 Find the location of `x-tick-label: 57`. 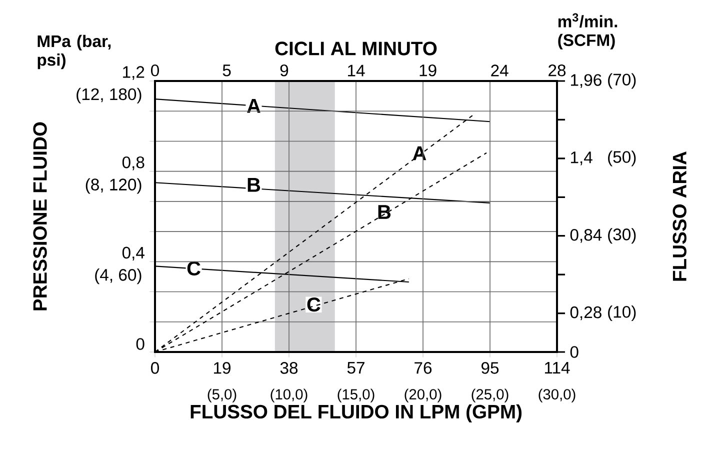

x-tick-label: 57 is located at coordinates (355, 368).